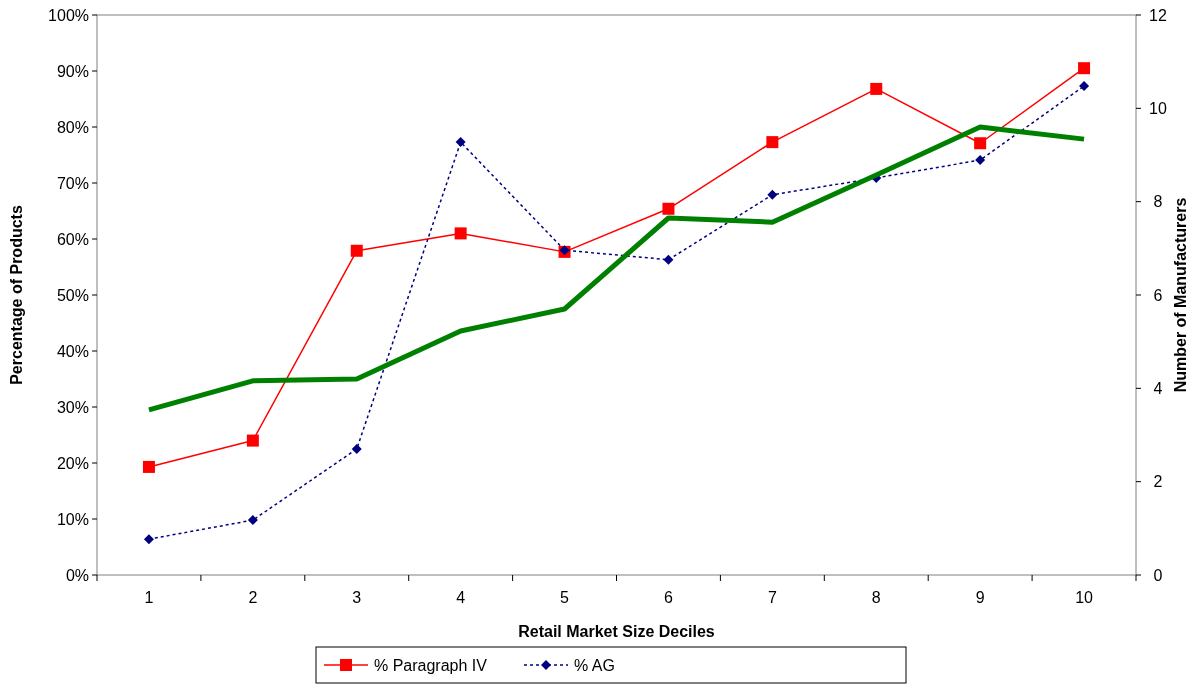 The width and height of the screenshot is (1194, 696). I want to click on y2-tick-label: 10, so click(1158, 108).